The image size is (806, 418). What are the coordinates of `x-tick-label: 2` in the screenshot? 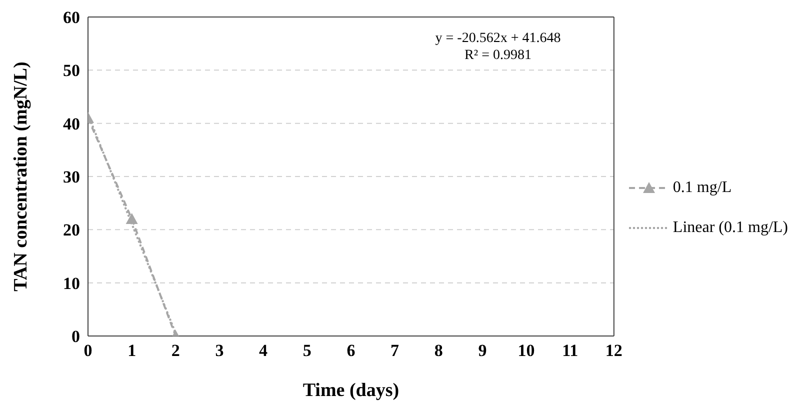 It's located at (175, 350).